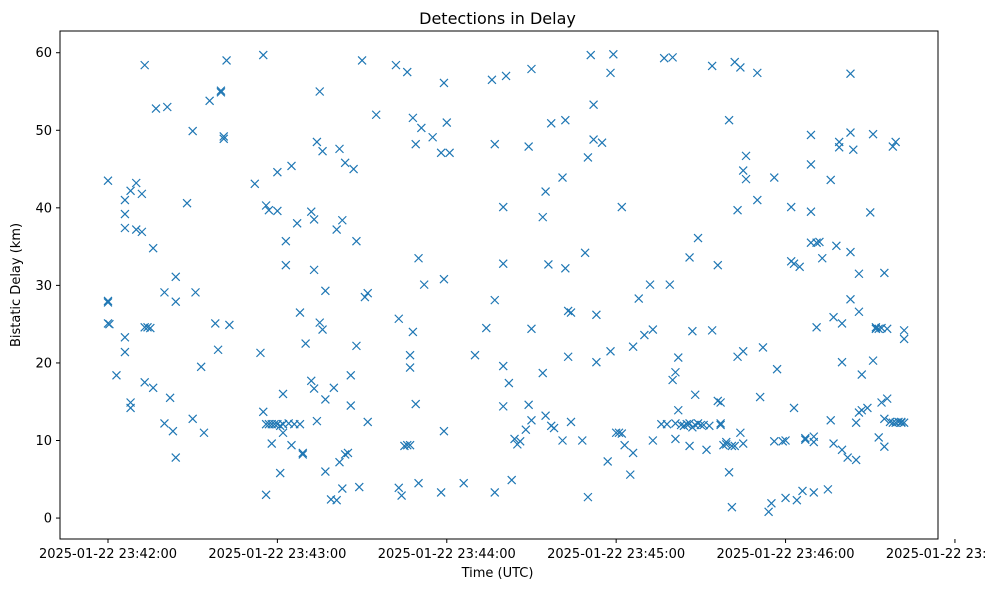 Image resolution: width=985 pixels, height=590 pixels. Describe the element at coordinates (277, 554) in the screenshot. I see `x-tick-label: 2025-01-22 23:43:00` at that location.